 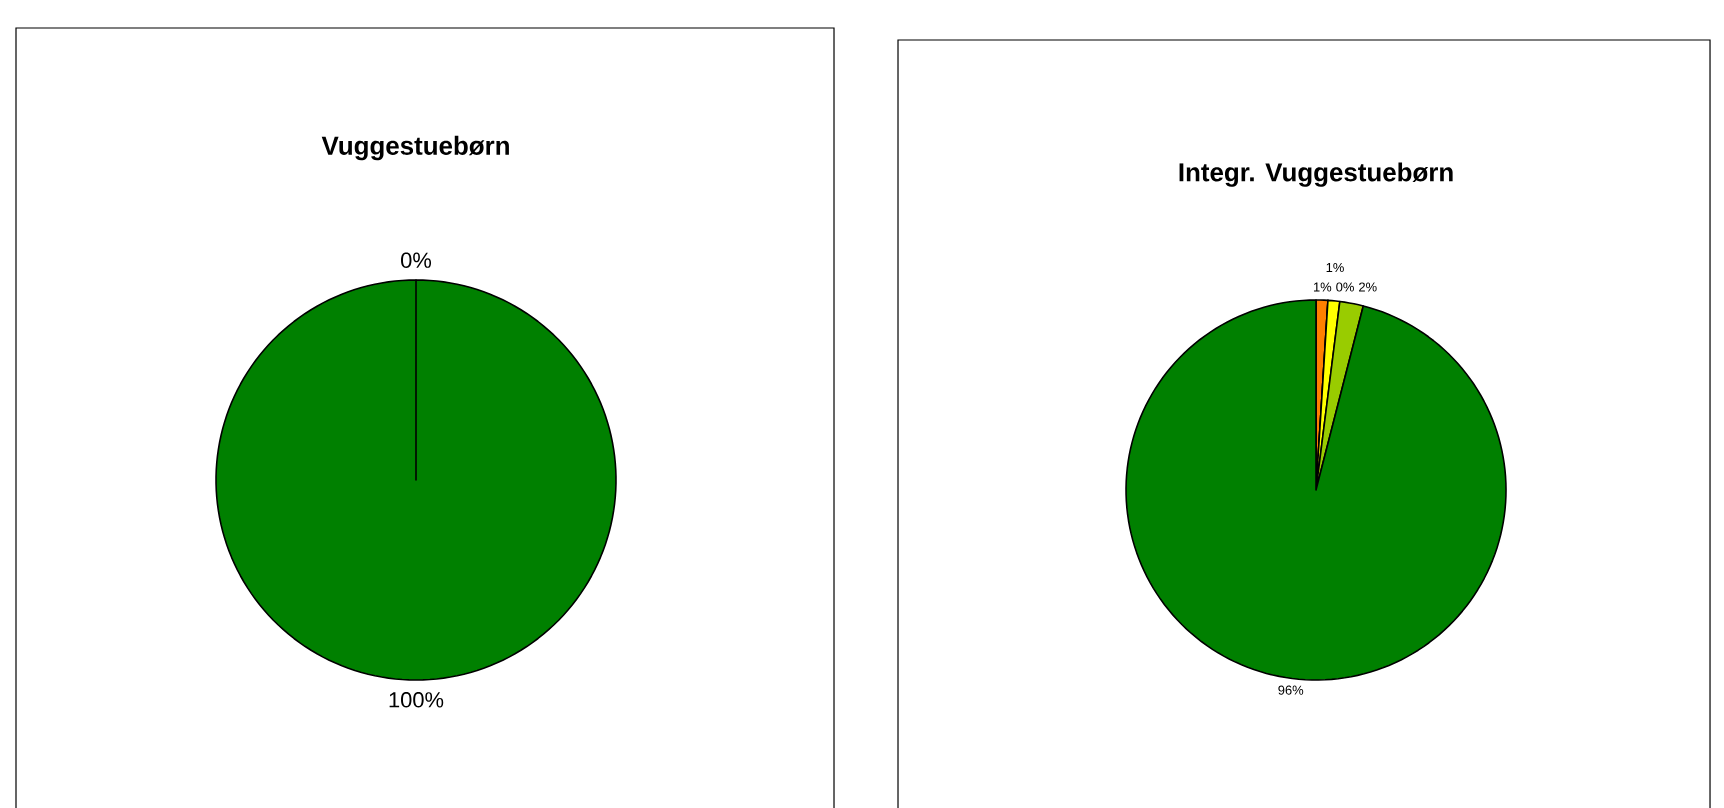 What do you see at coordinates (1316, 174) in the screenshot?
I see `chart-title: Integr. Vuggestuebørn` at bounding box center [1316, 174].